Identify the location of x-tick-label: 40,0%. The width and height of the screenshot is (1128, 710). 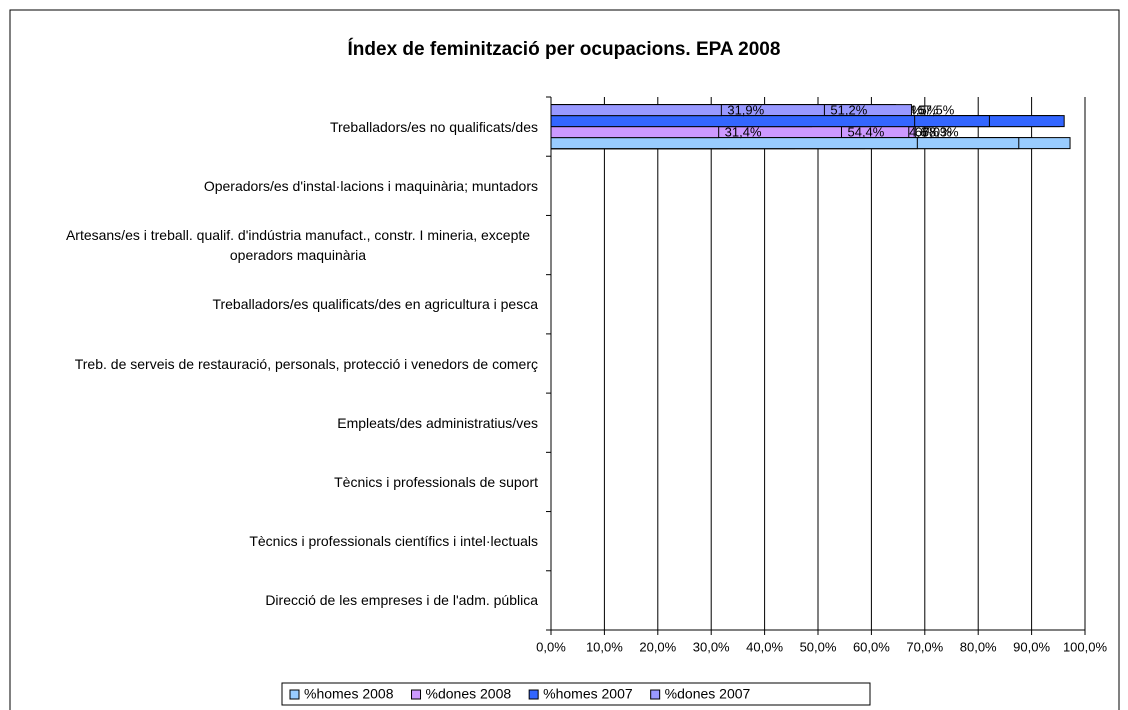
(764, 646).